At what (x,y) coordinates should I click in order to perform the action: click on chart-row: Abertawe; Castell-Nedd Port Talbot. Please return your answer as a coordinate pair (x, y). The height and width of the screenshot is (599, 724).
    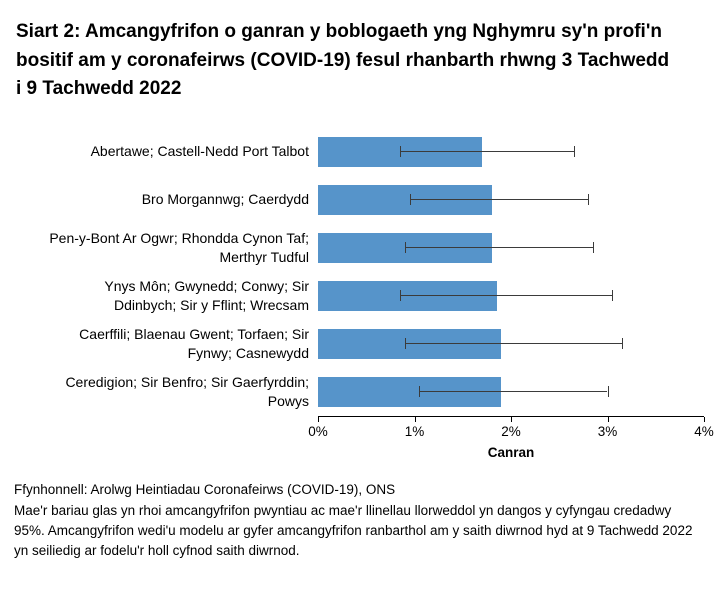
    Looking at the image, I should click on (359, 152).